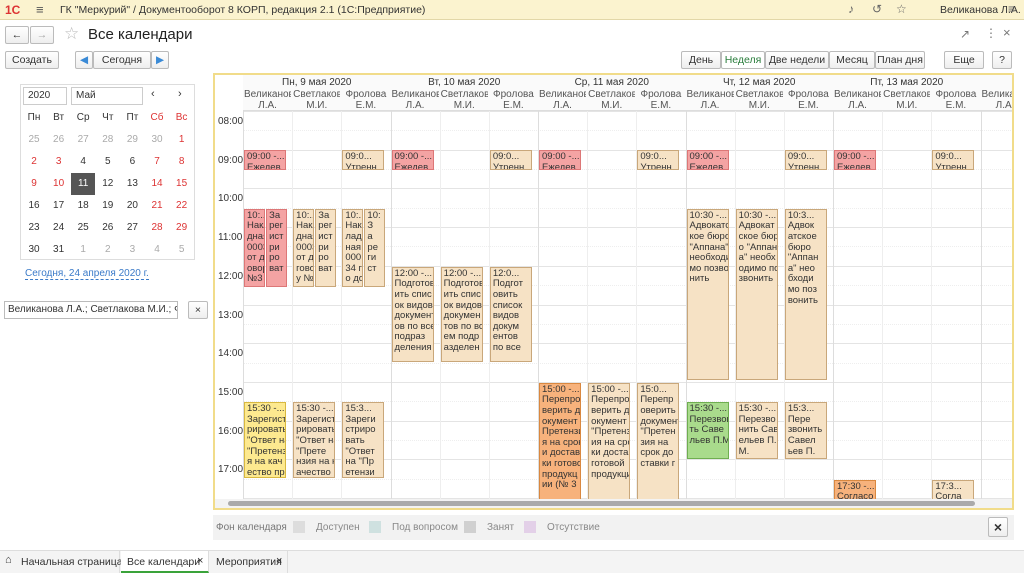 This screenshot has width=1024, height=573. Describe the element at coordinates (132, 227) in the screenshot. I see `calendar-day: 27` at that location.